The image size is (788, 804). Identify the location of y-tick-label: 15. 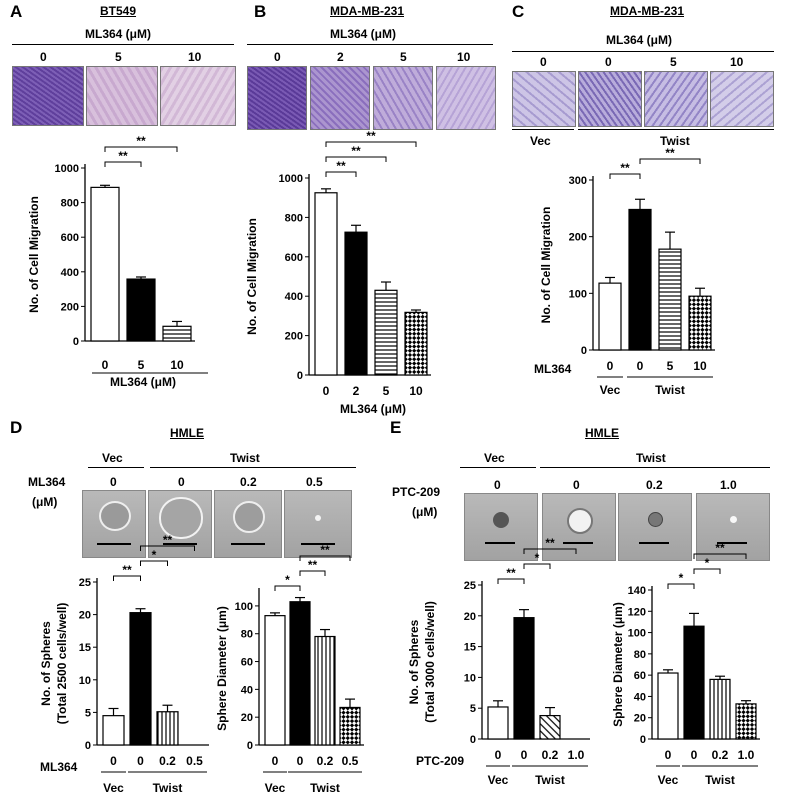
(470, 648).